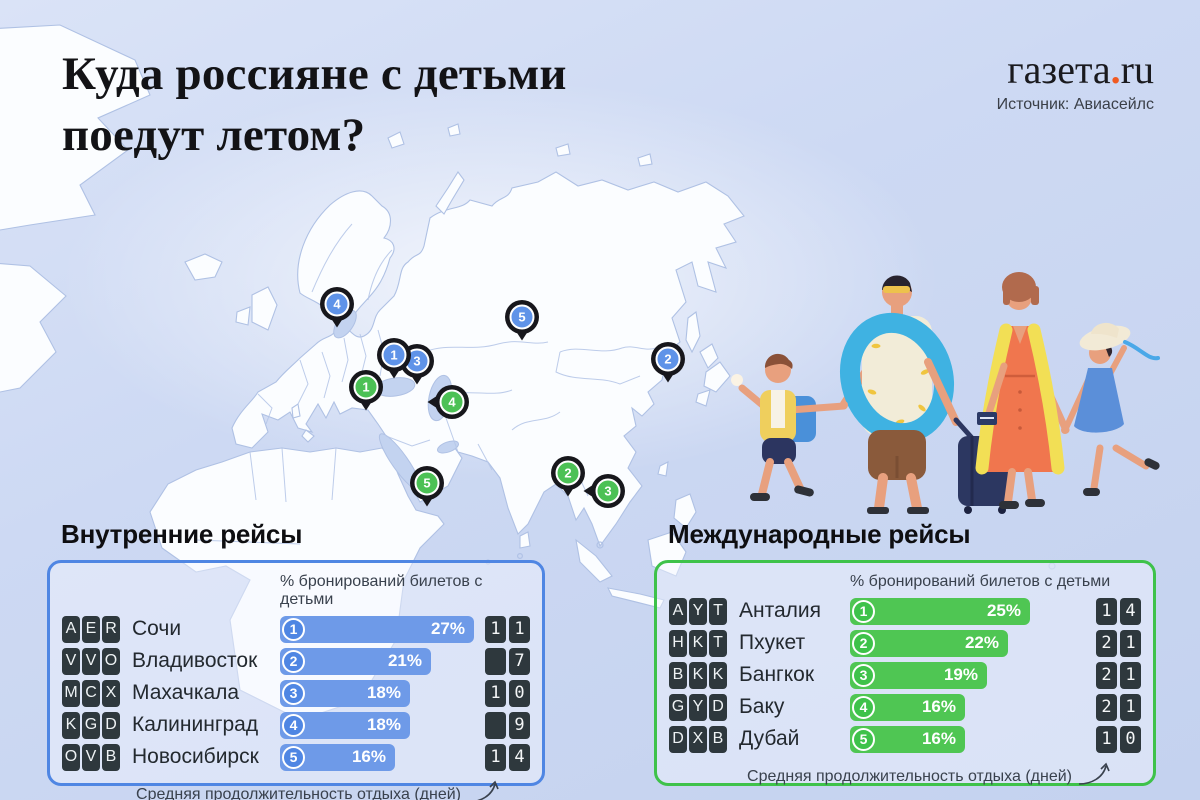  What do you see at coordinates (91, 725) in the screenshot?
I see `code-letter-tile: G` at bounding box center [91, 725].